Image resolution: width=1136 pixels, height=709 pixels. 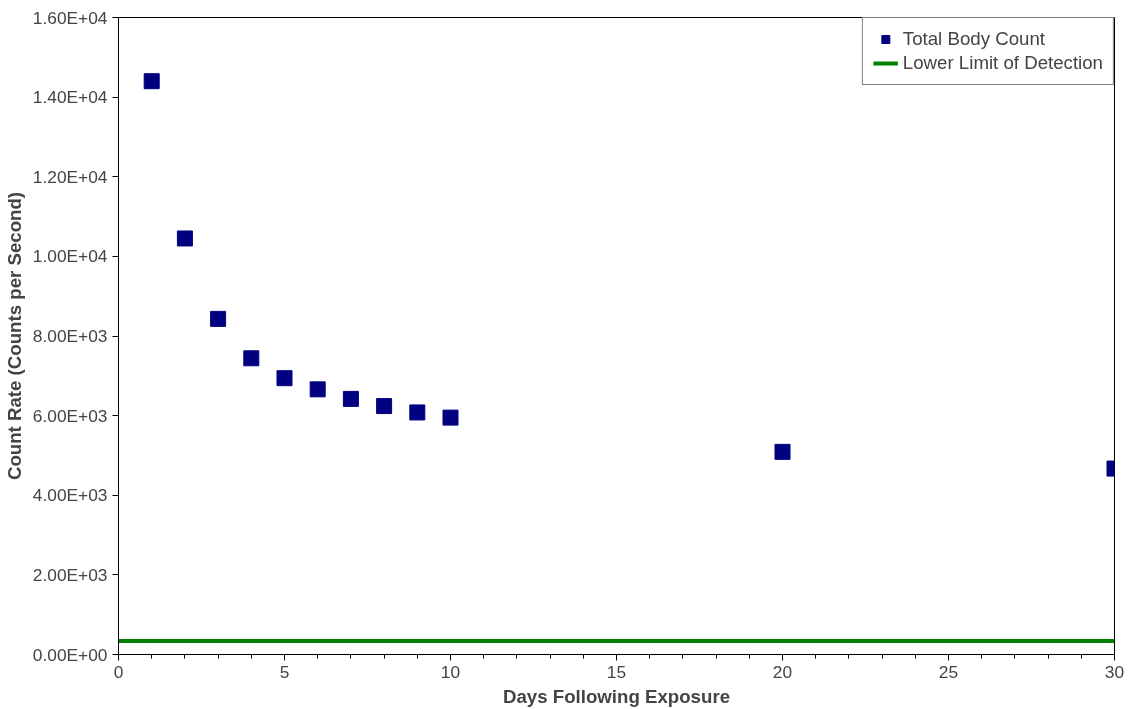 What do you see at coordinates (1002, 63) in the screenshot?
I see `legend-label: Lower Limit of Detection` at bounding box center [1002, 63].